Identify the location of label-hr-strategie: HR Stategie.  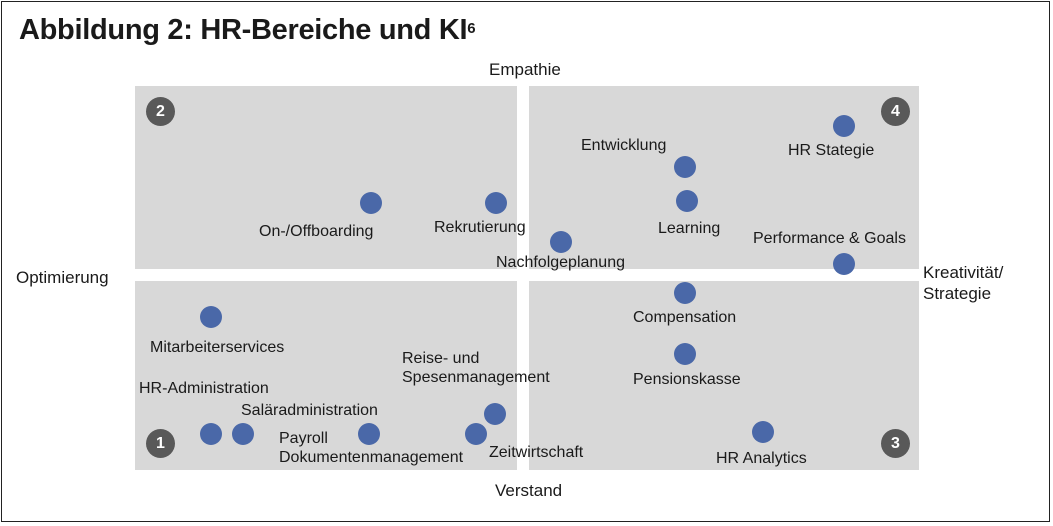
(831, 150).